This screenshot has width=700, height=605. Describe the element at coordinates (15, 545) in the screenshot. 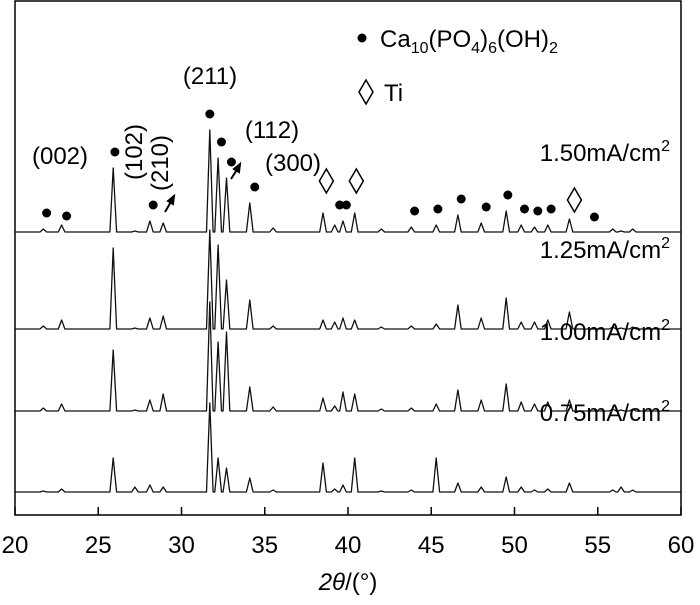

I see `x-tick-label: 20` at that location.